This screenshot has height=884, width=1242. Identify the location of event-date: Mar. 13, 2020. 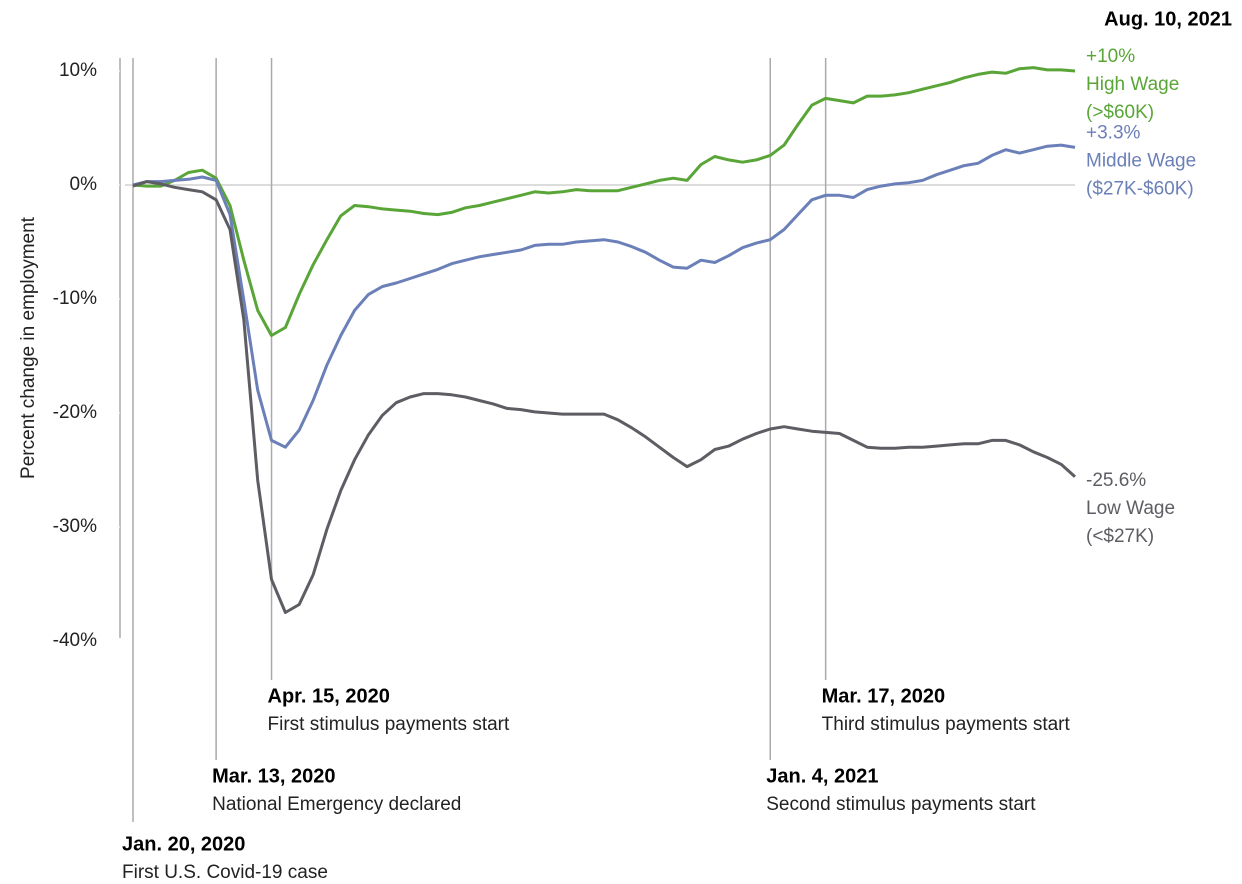
(273, 776).